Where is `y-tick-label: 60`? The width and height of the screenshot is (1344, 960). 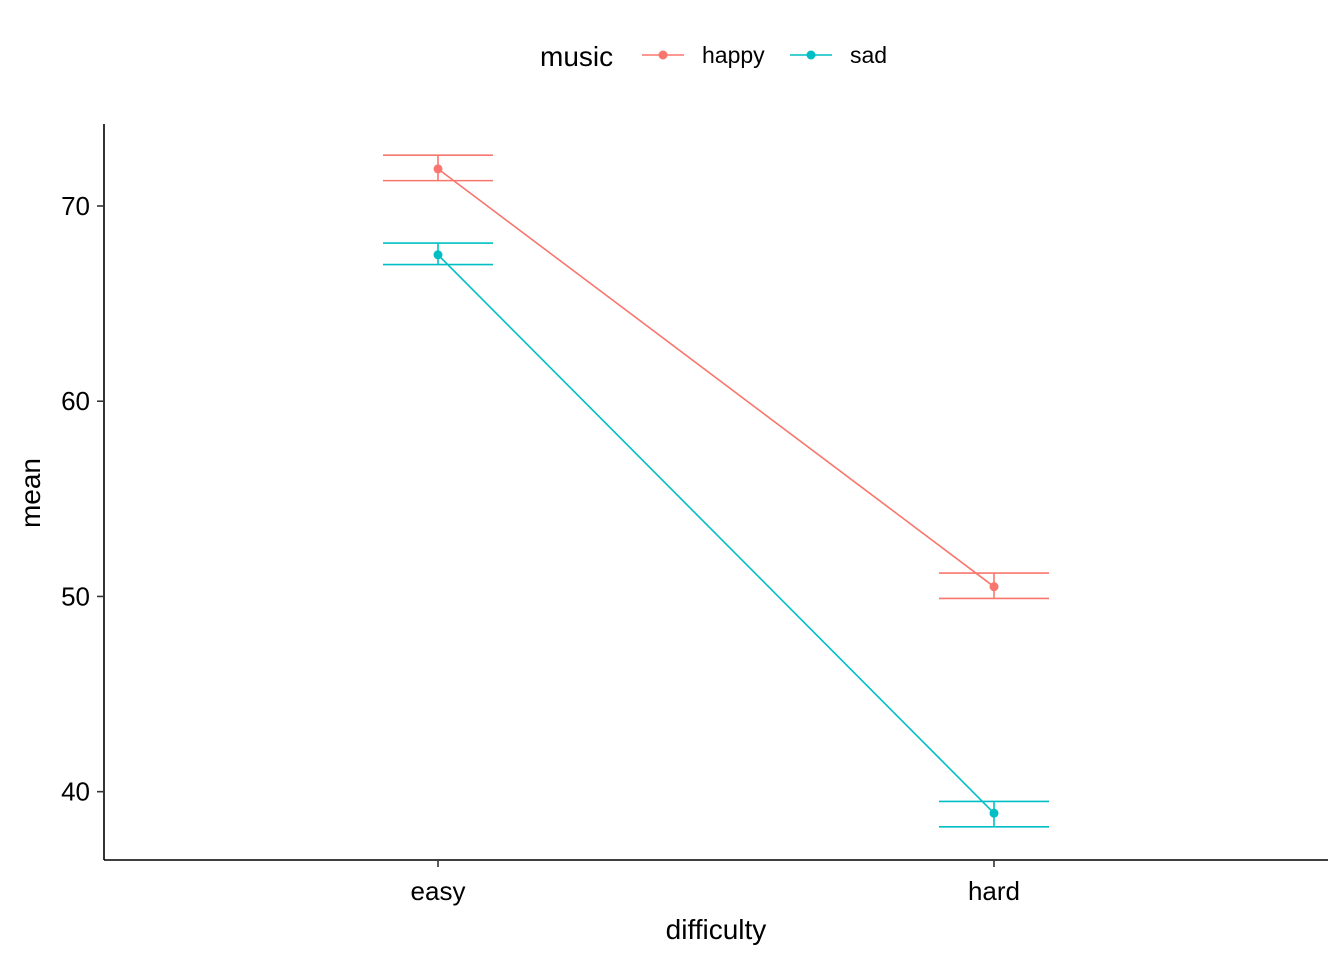 y-tick-label: 60 is located at coordinates (75, 401).